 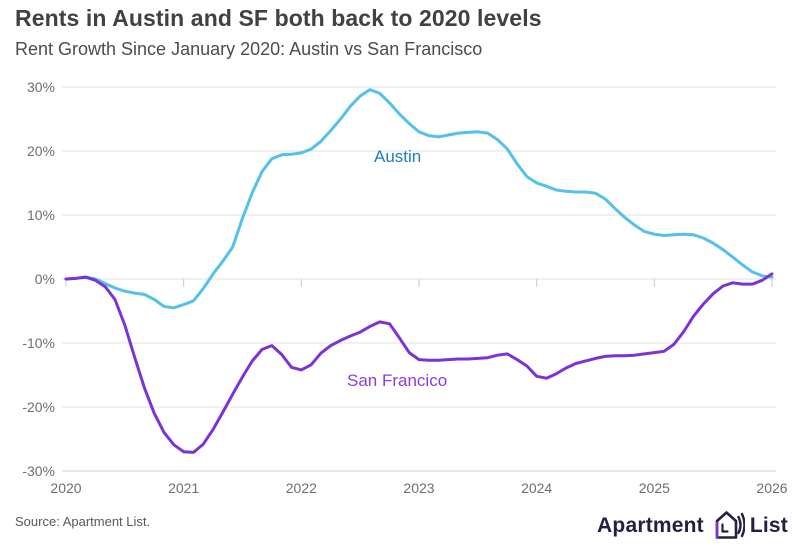 What do you see at coordinates (537, 488) in the screenshot?
I see `x-tick-label: 2024` at bounding box center [537, 488].